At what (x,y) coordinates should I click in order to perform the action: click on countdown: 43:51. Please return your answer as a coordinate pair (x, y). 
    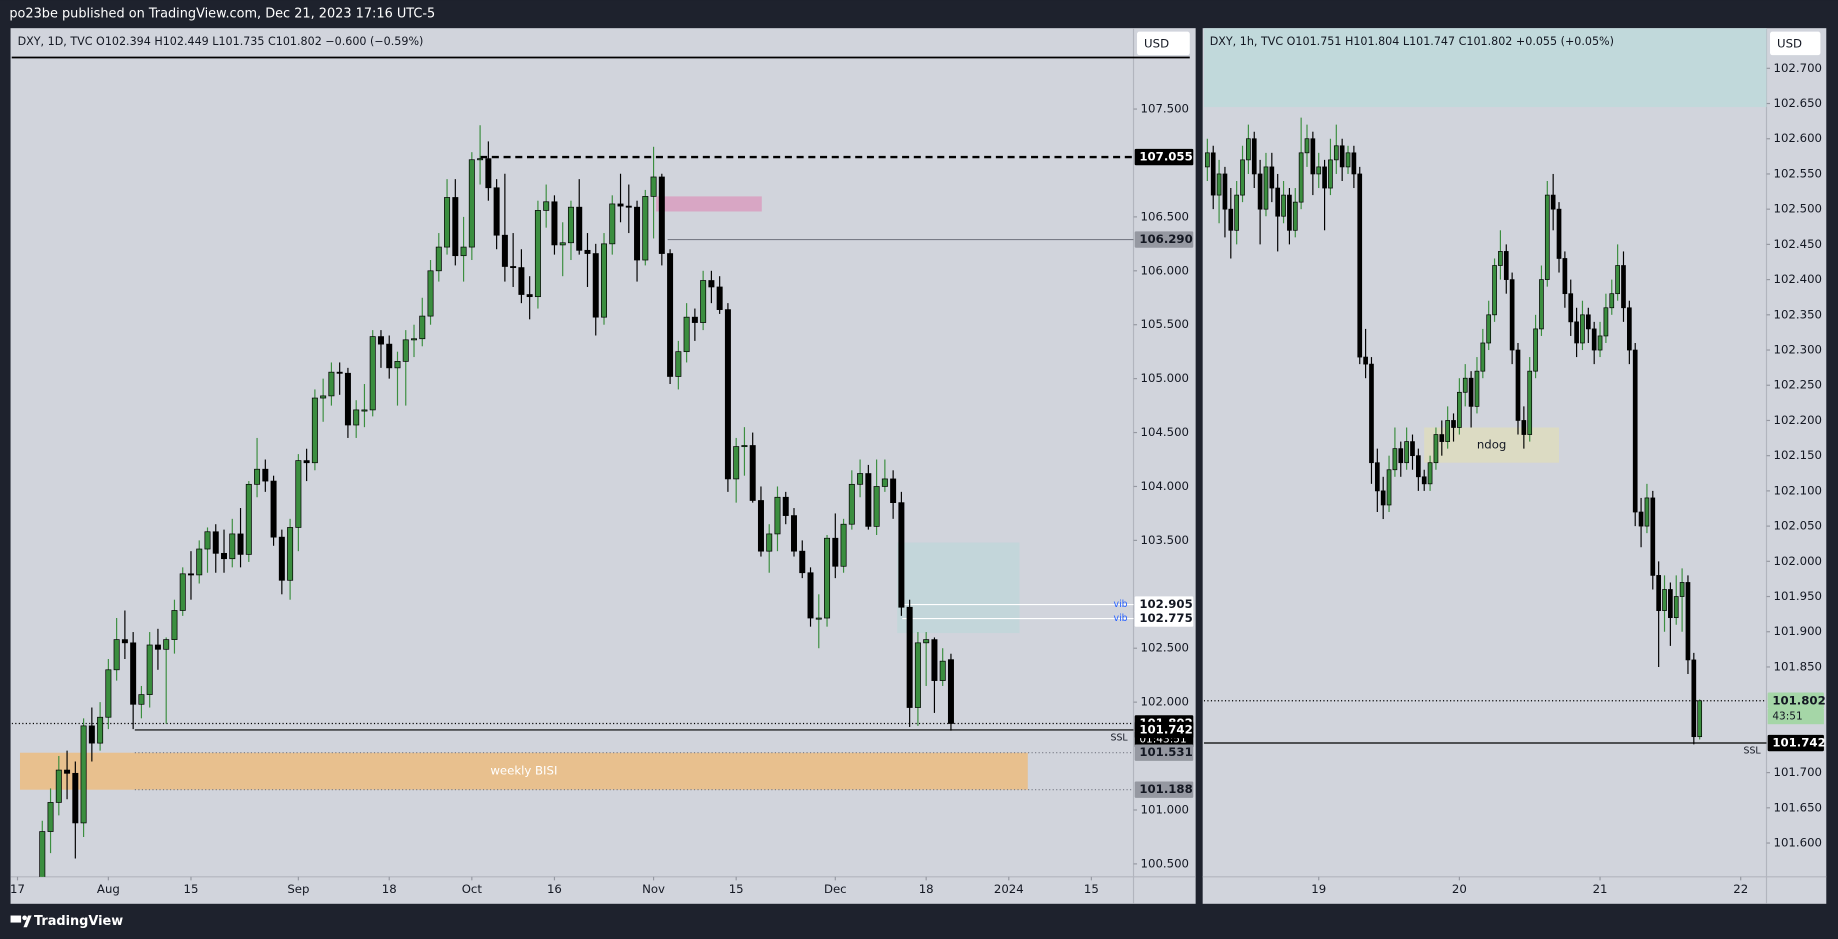
    Looking at the image, I should click on (1787, 717).